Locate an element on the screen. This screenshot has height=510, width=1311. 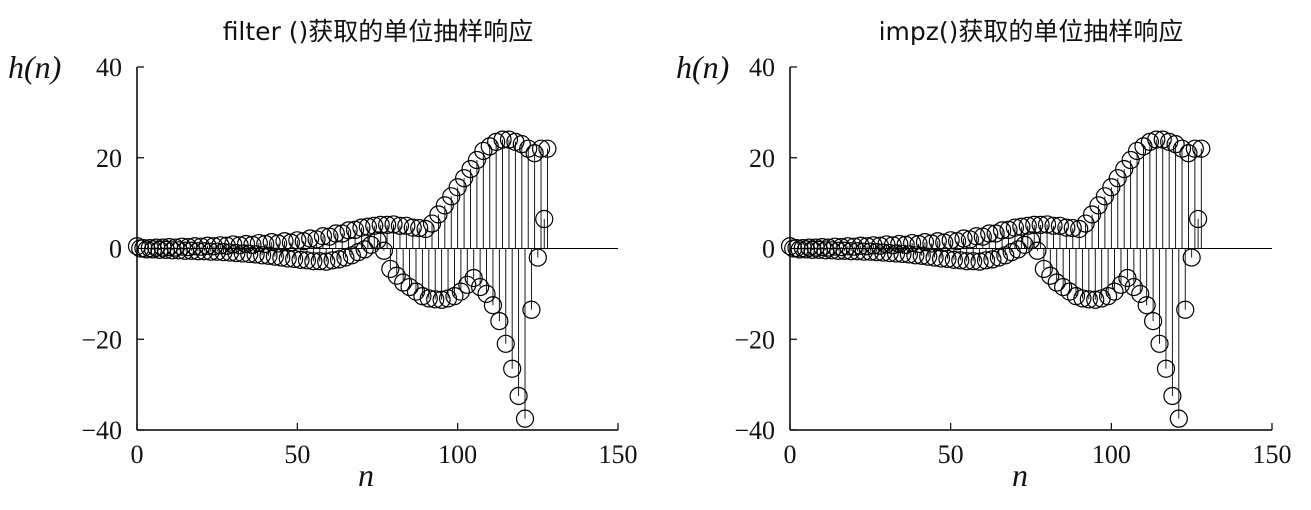
y-tick-label: −40 is located at coordinates (754, 430).